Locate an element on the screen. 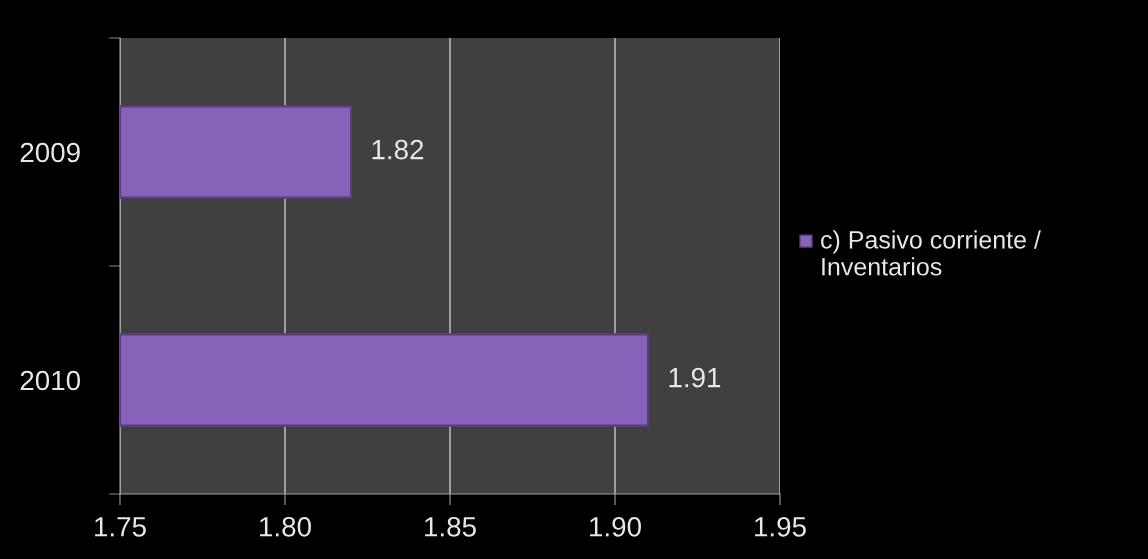 This screenshot has width=1148, height=559. y-tick-label: 2010 is located at coordinates (50, 380).